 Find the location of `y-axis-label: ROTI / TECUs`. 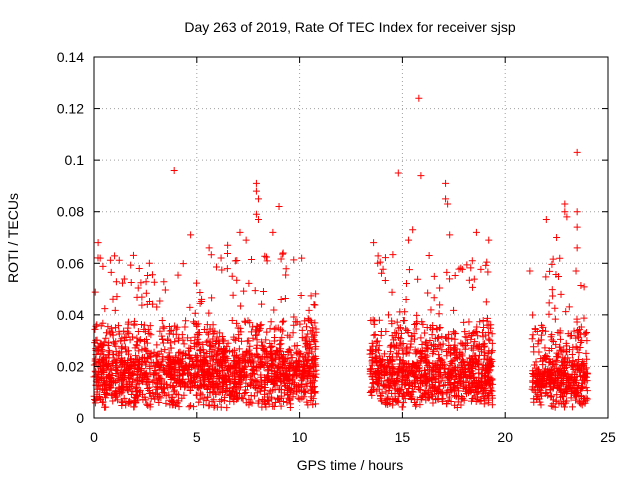

y-axis-label: ROTI / TECUs is located at coordinates (13, 238).